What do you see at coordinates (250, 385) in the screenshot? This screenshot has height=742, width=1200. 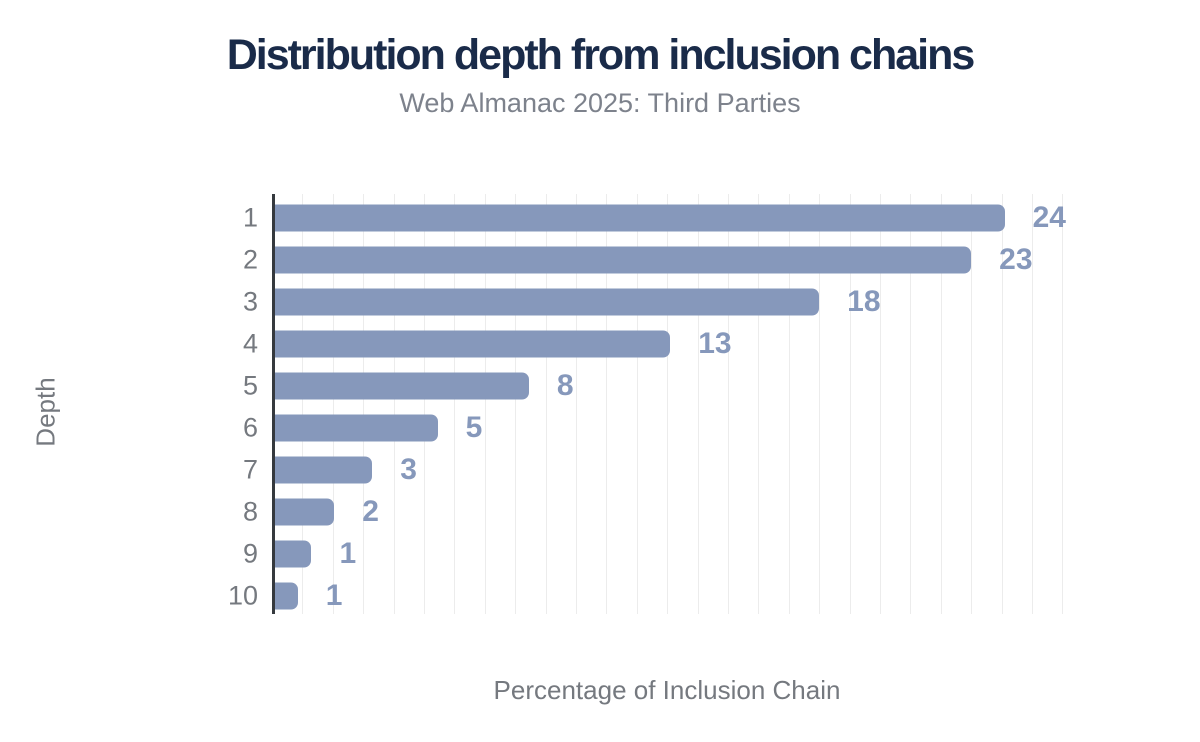 I see `y-tick-label: 5` at bounding box center [250, 385].